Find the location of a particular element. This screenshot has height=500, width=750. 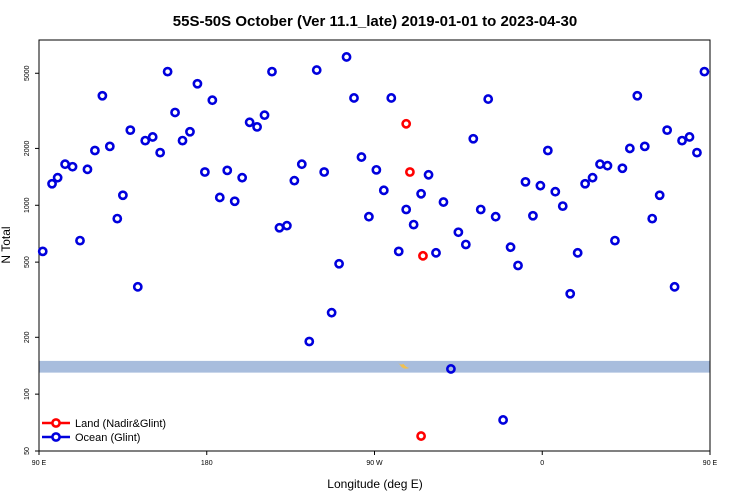

x-tick-label: 90 W is located at coordinates (374, 463).